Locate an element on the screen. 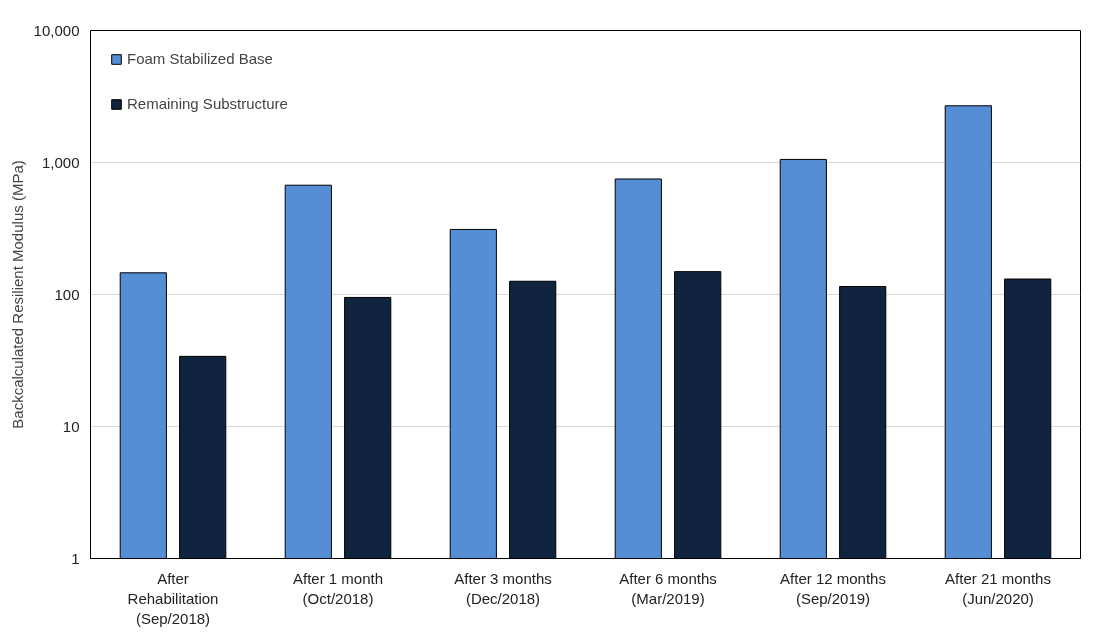  y-tick-label: 10,000 is located at coordinates (56, 30).